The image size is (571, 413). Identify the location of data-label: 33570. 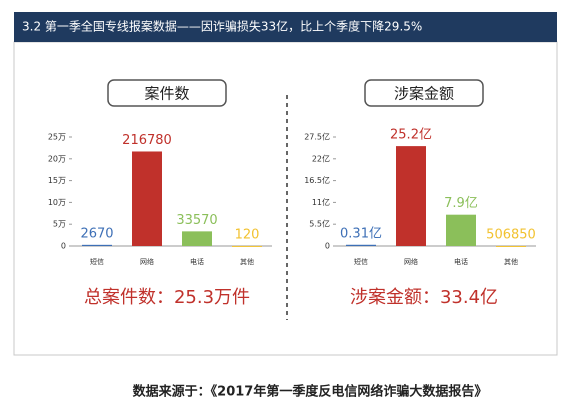
(196, 220).